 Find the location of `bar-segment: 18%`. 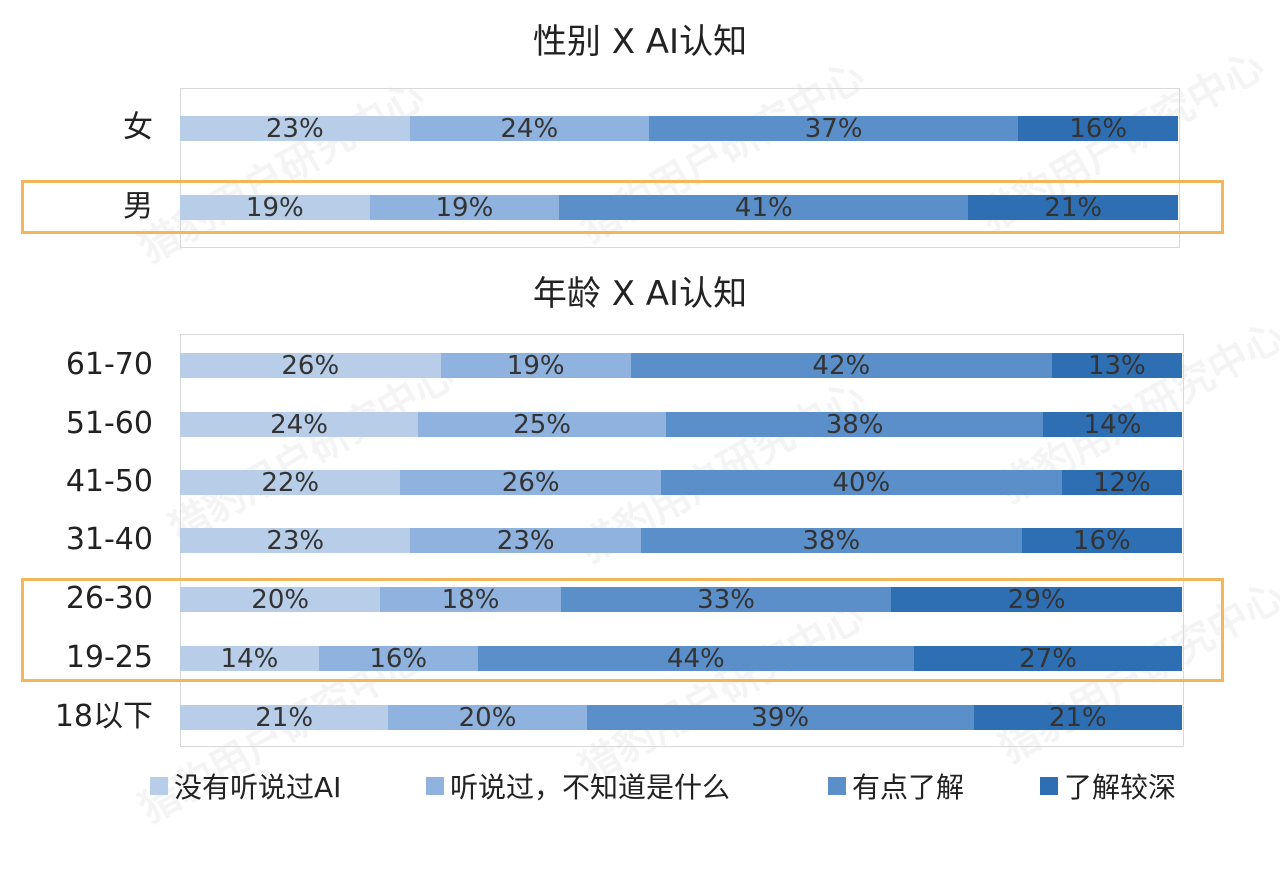

bar-segment: 18% is located at coordinates (470, 599).